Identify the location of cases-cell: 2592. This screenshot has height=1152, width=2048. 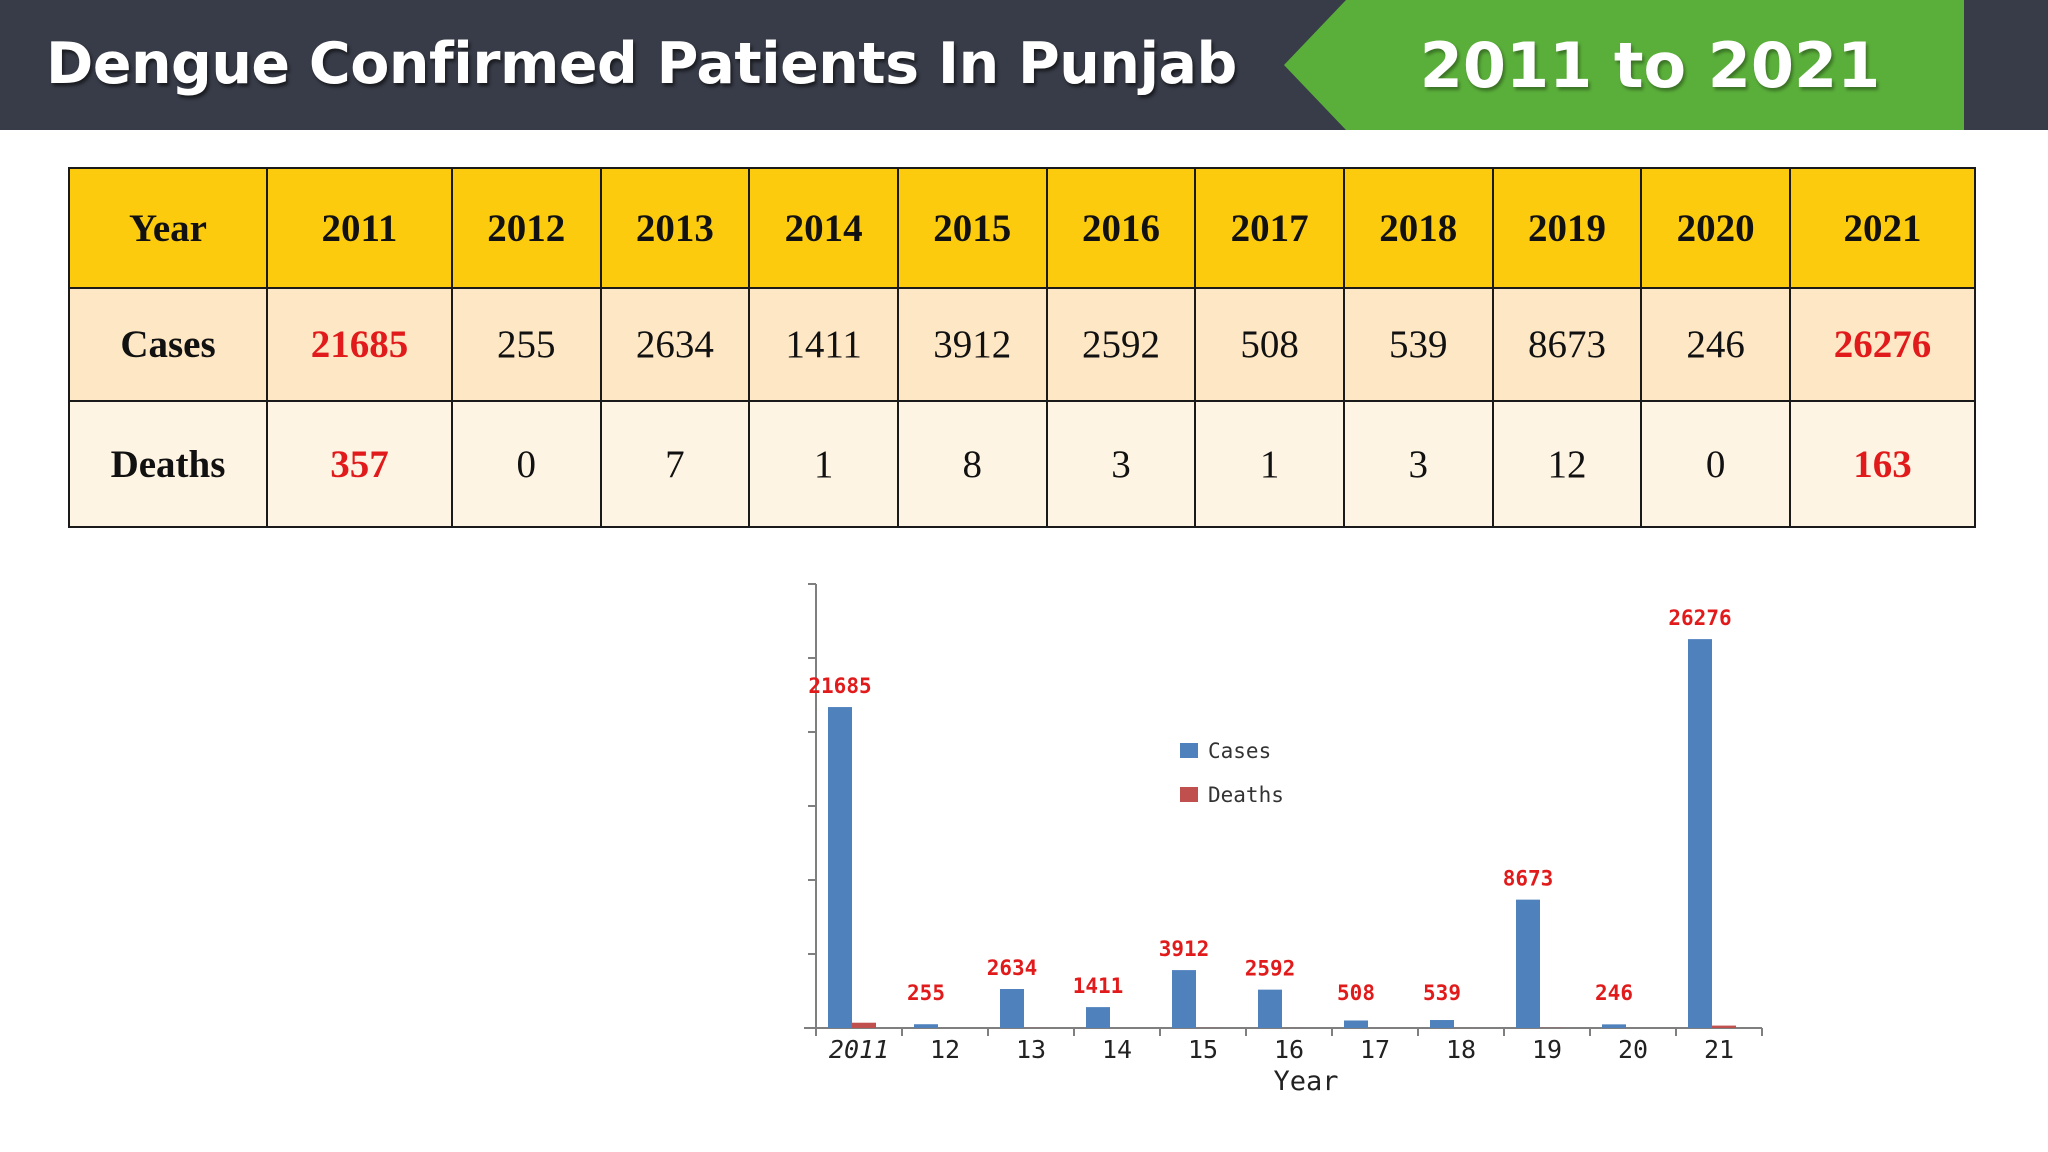
(1121, 344).